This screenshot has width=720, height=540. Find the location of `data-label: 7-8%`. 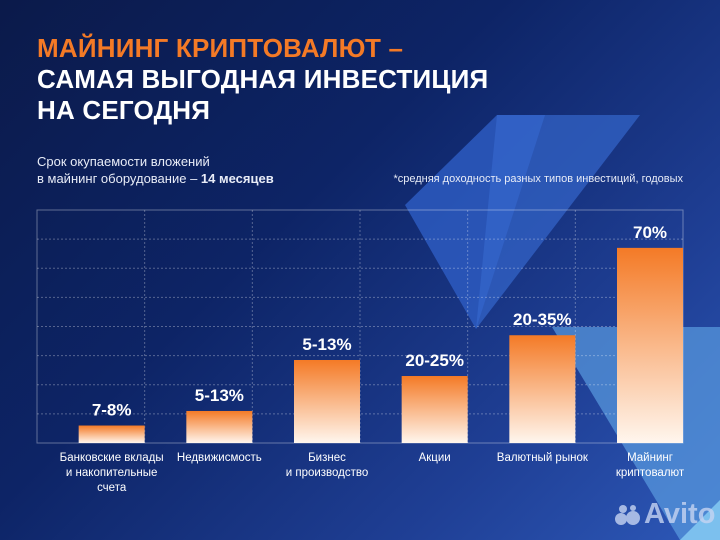

data-label: 7-8% is located at coordinates (112, 410).